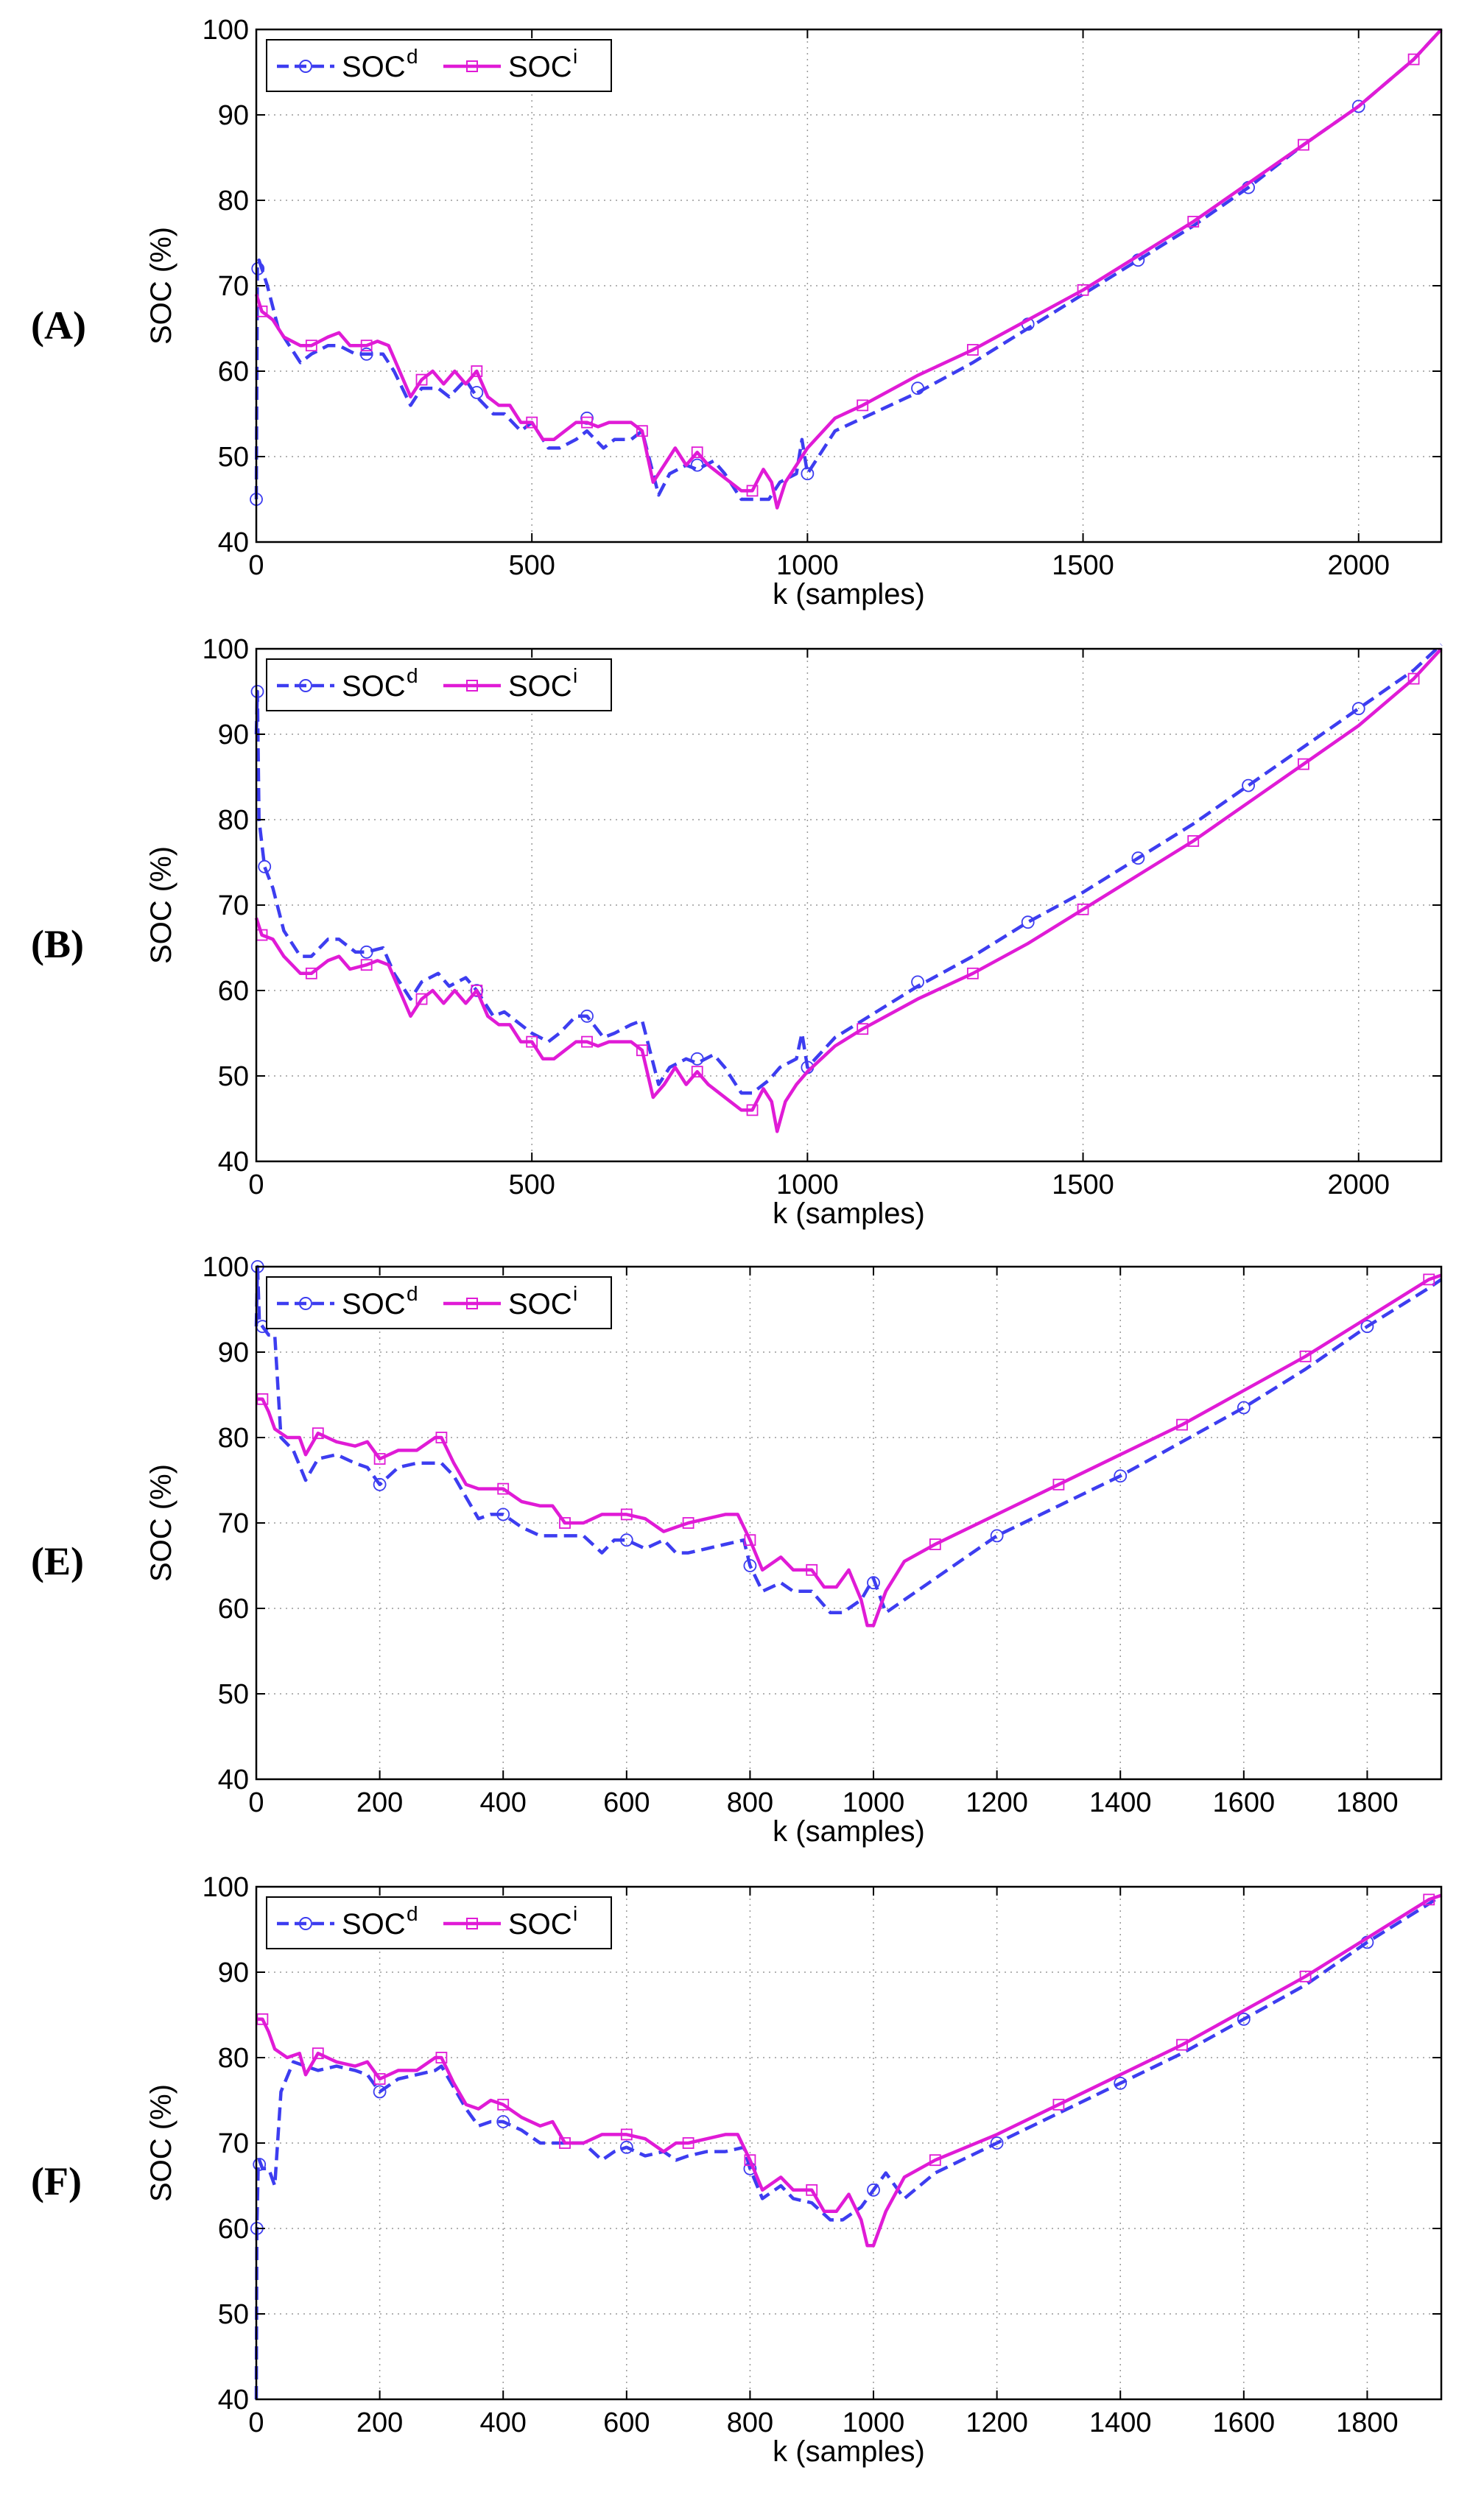 The width and height of the screenshot is (1484, 2498). What do you see at coordinates (1083, 1184) in the screenshot?
I see `chart-1-x-tick-label-3: 1500` at bounding box center [1083, 1184].